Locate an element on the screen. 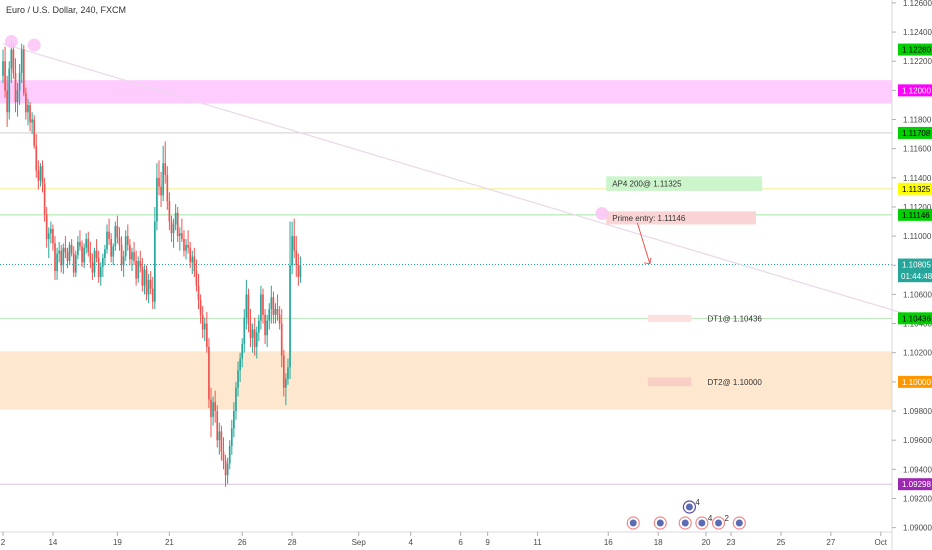 This screenshot has height=550, width=932. price-tag: 1.09298 is located at coordinates (915, 484).